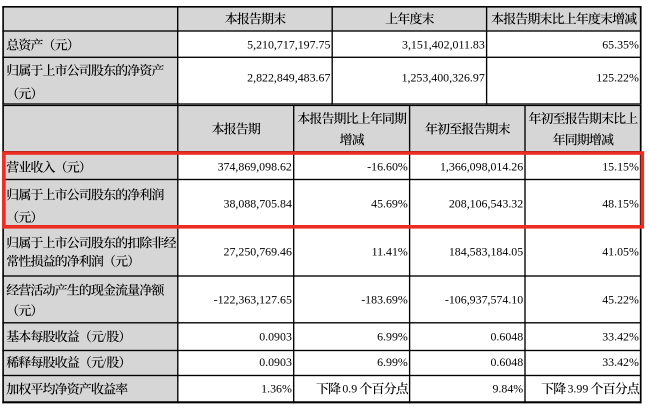 Image resolution: width=648 pixels, height=410 pixels. I want to click on svg-text: 11.41%, so click(390, 251).